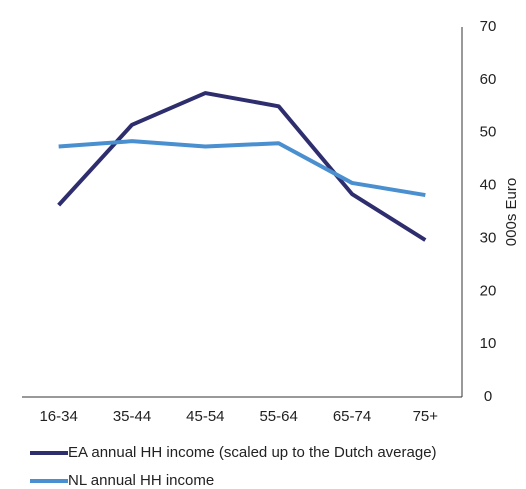  Describe the element at coordinates (488, 185) in the screenshot. I see `y-tick-label: 40` at that location.